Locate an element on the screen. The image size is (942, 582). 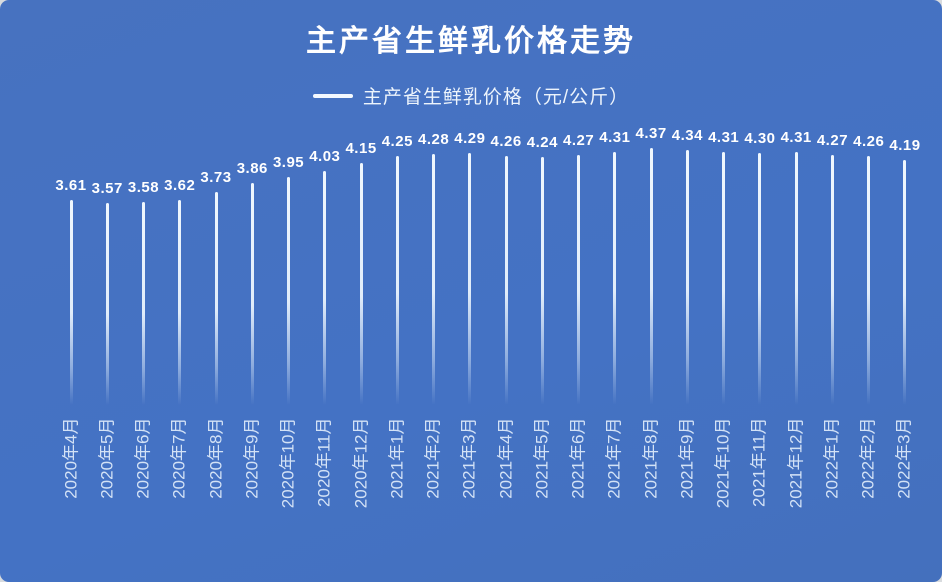
category-label: 2020年8月 is located at coordinates (216, 458).